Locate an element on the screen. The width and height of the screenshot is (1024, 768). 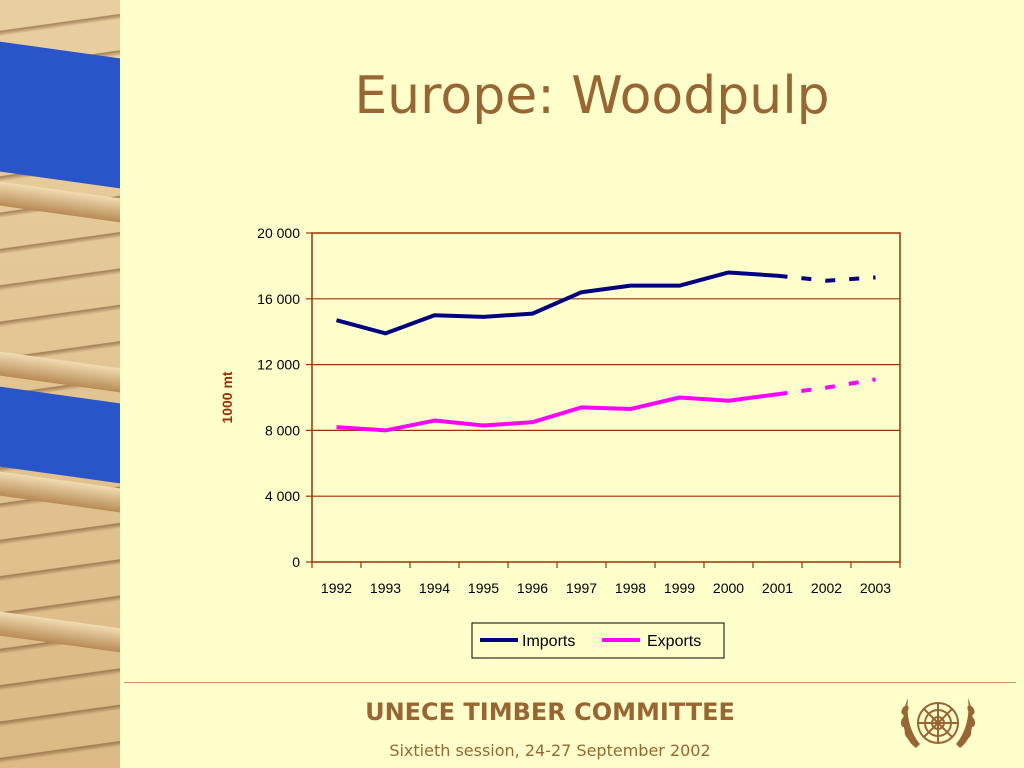
y-tick-label: 0 is located at coordinates (296, 562).